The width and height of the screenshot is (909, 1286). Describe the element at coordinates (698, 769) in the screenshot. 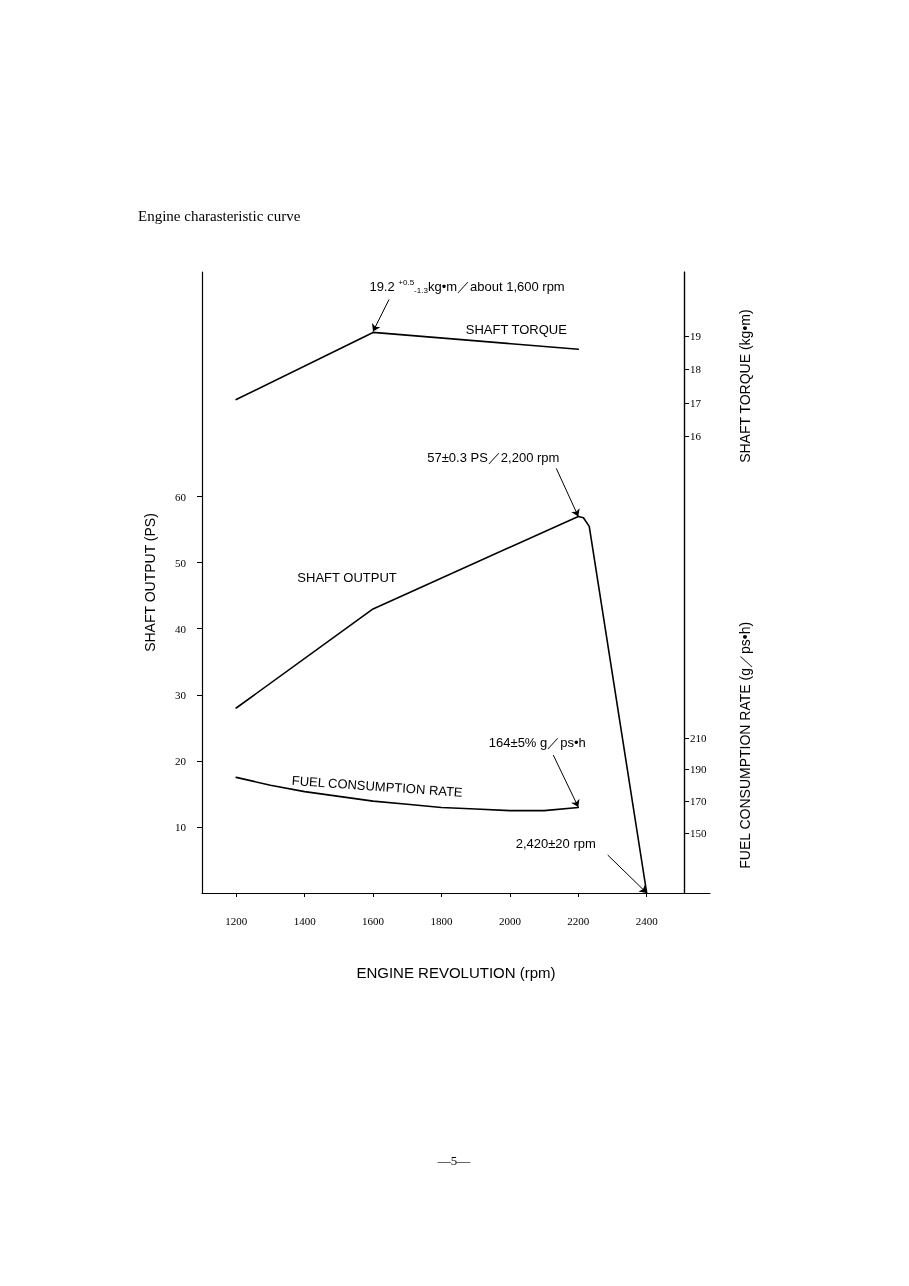

I see `y3-tick-label: 190` at that location.